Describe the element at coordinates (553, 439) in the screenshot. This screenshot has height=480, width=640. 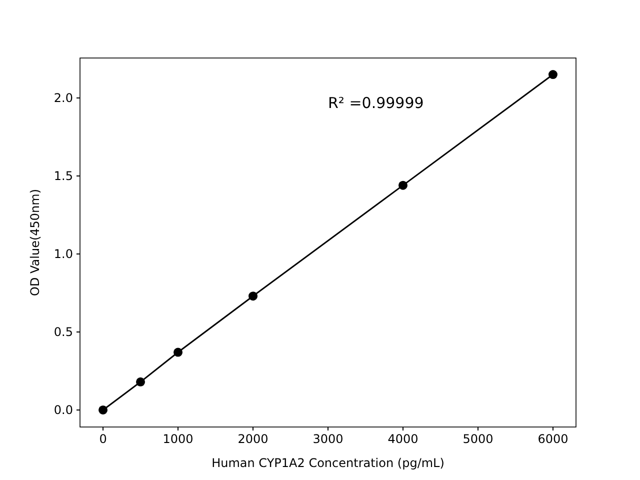
I see `x-tick-label: 6000` at that location.